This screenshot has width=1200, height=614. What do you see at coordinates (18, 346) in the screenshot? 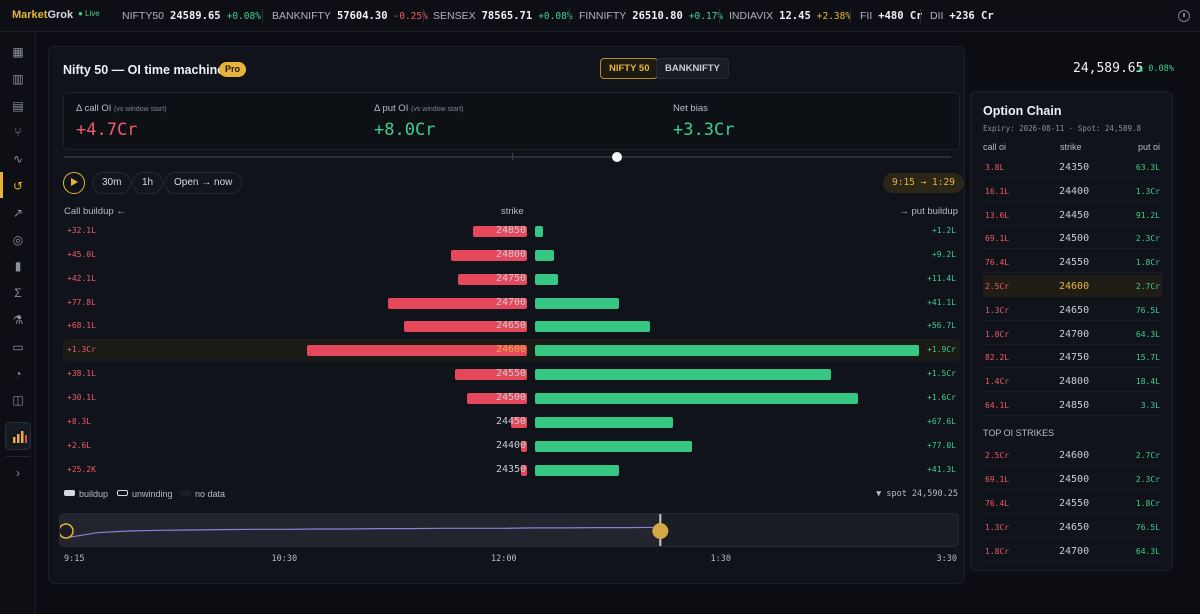
I see `book-icon: ▭` at bounding box center [18, 346].